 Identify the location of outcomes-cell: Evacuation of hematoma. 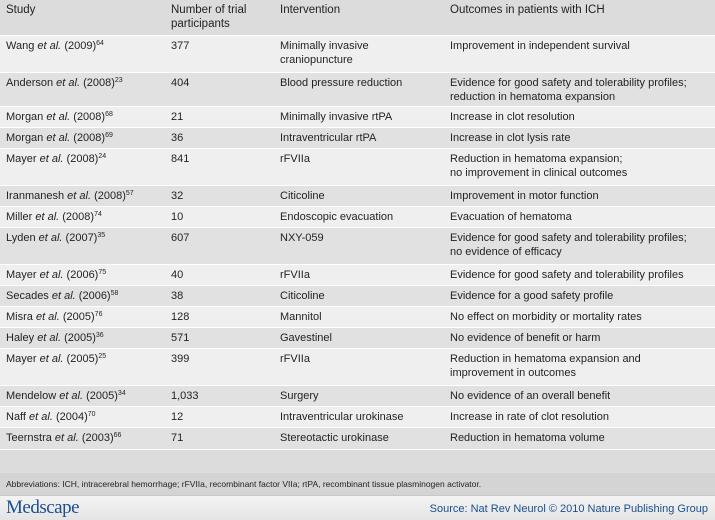
(511, 217).